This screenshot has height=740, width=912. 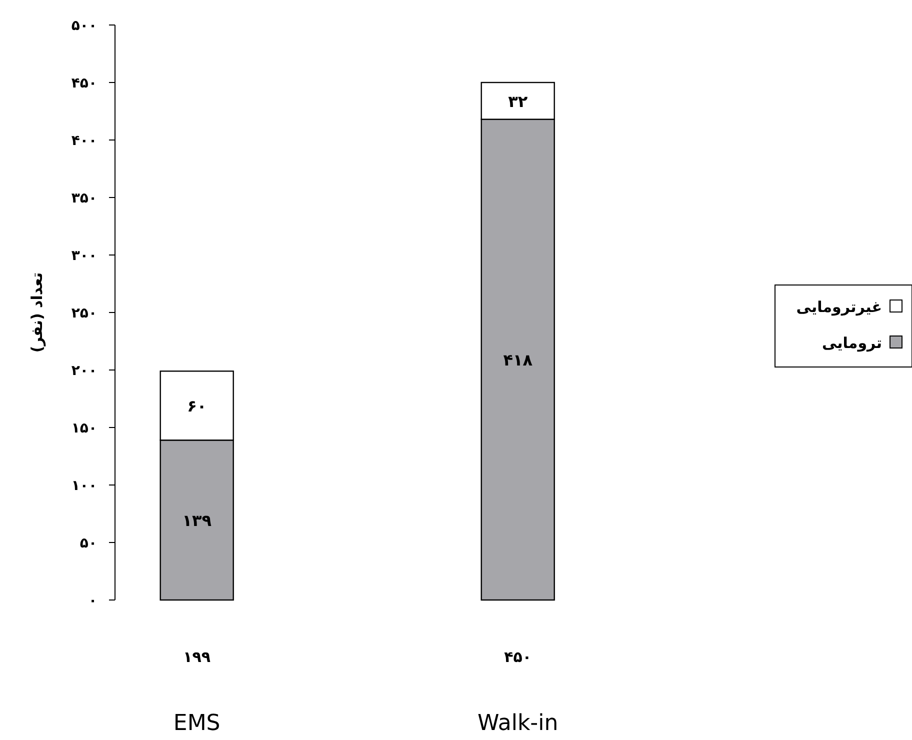 What do you see at coordinates (84, 486) in the screenshot?
I see `y-tick-label: ۱۰۰` at bounding box center [84, 486].